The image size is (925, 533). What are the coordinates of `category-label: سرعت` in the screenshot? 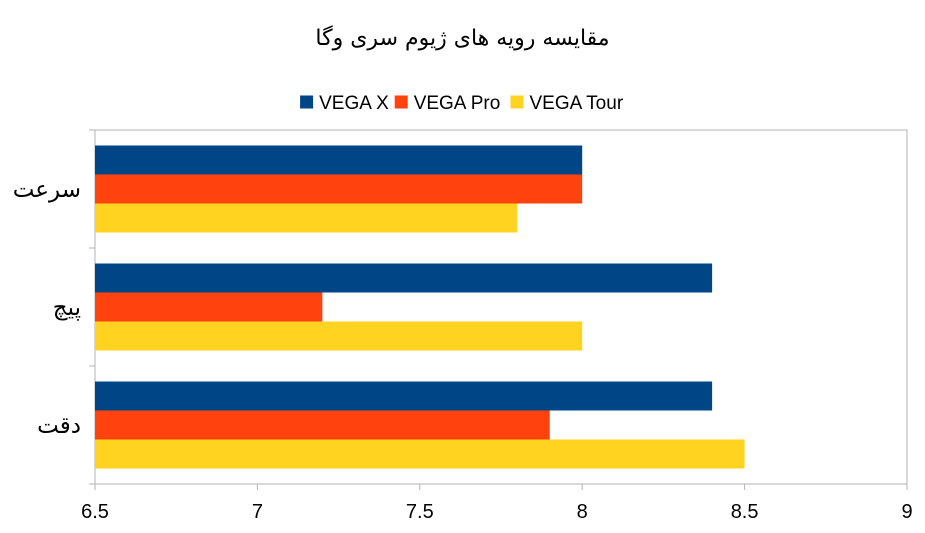 It's located at (47, 190).